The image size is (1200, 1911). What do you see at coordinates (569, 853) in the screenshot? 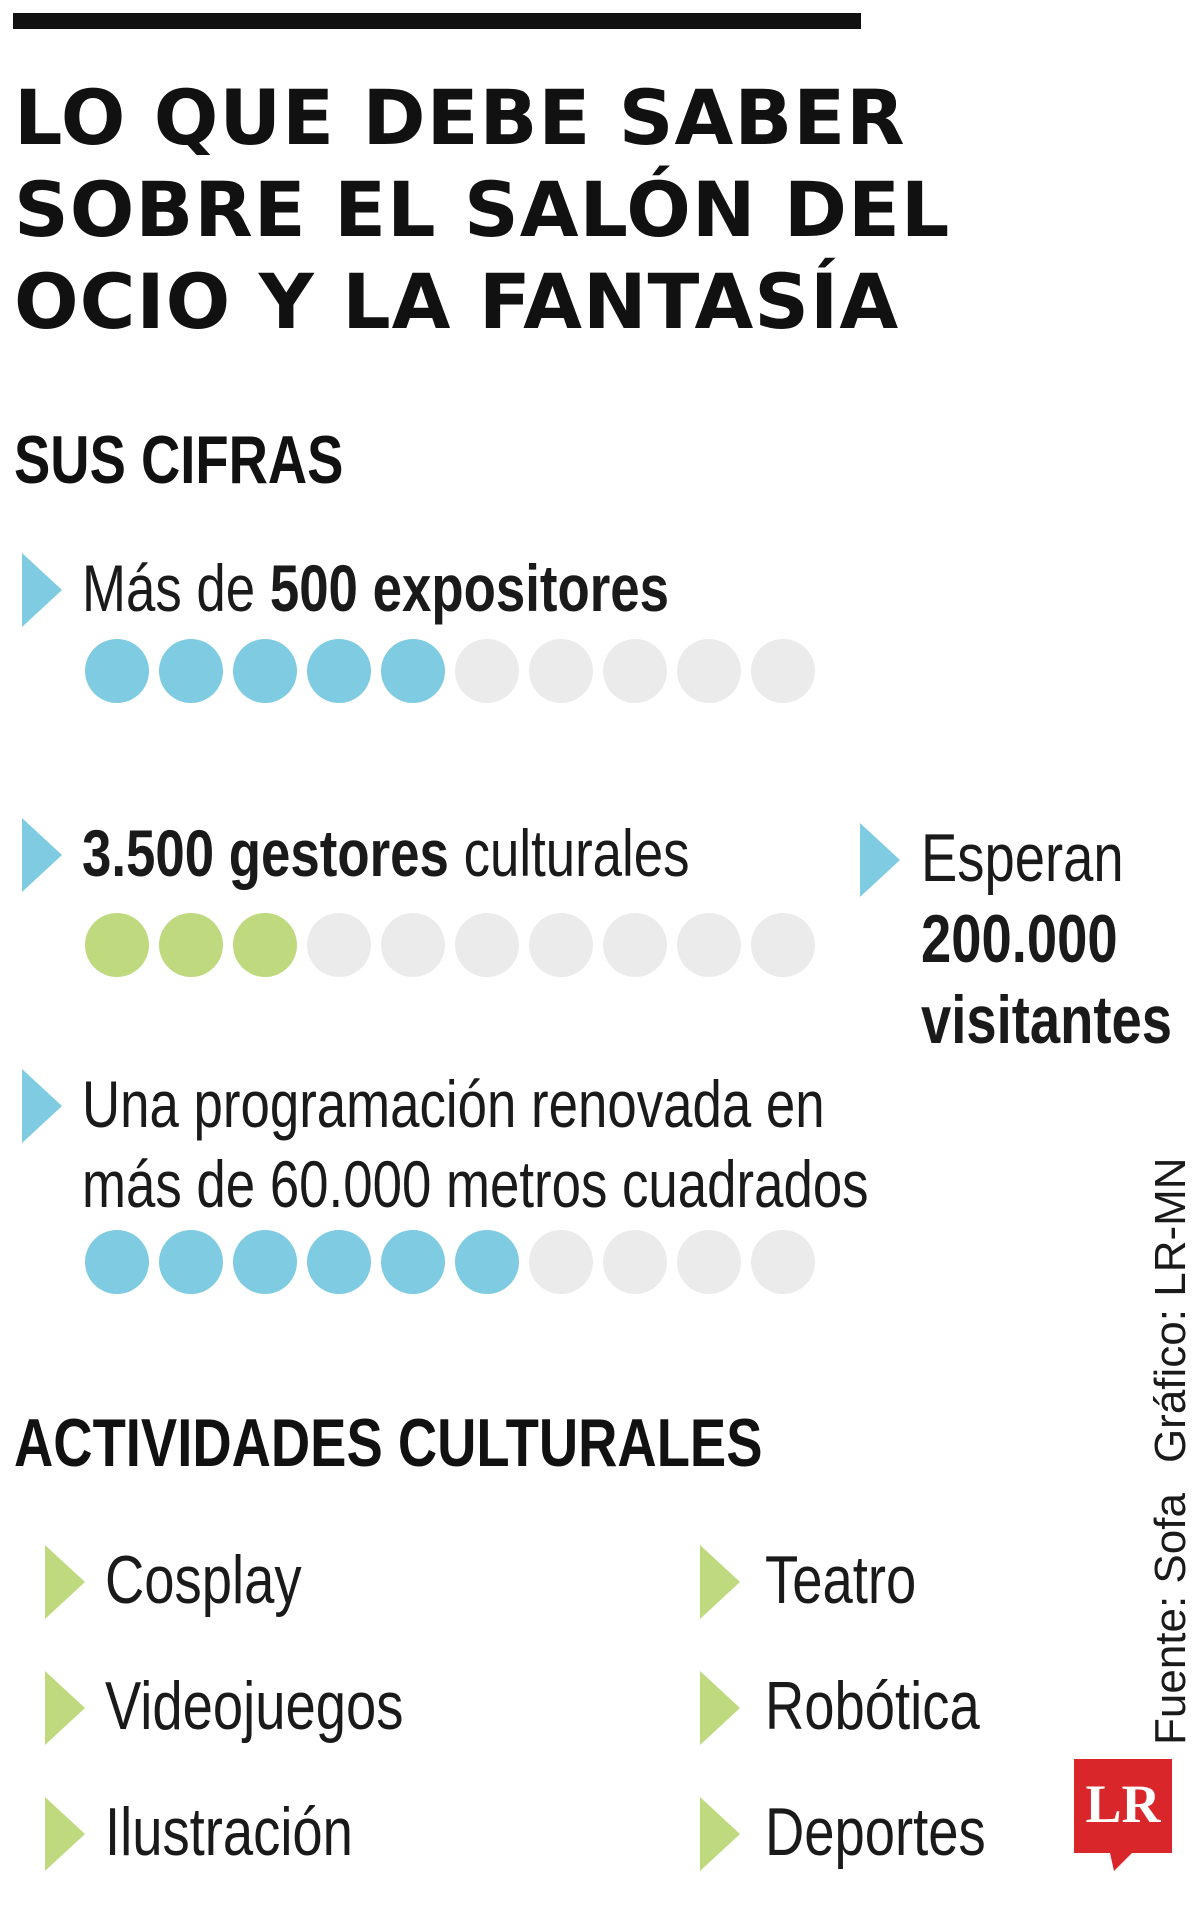
I see `stat-suffix: culturales` at bounding box center [569, 853].